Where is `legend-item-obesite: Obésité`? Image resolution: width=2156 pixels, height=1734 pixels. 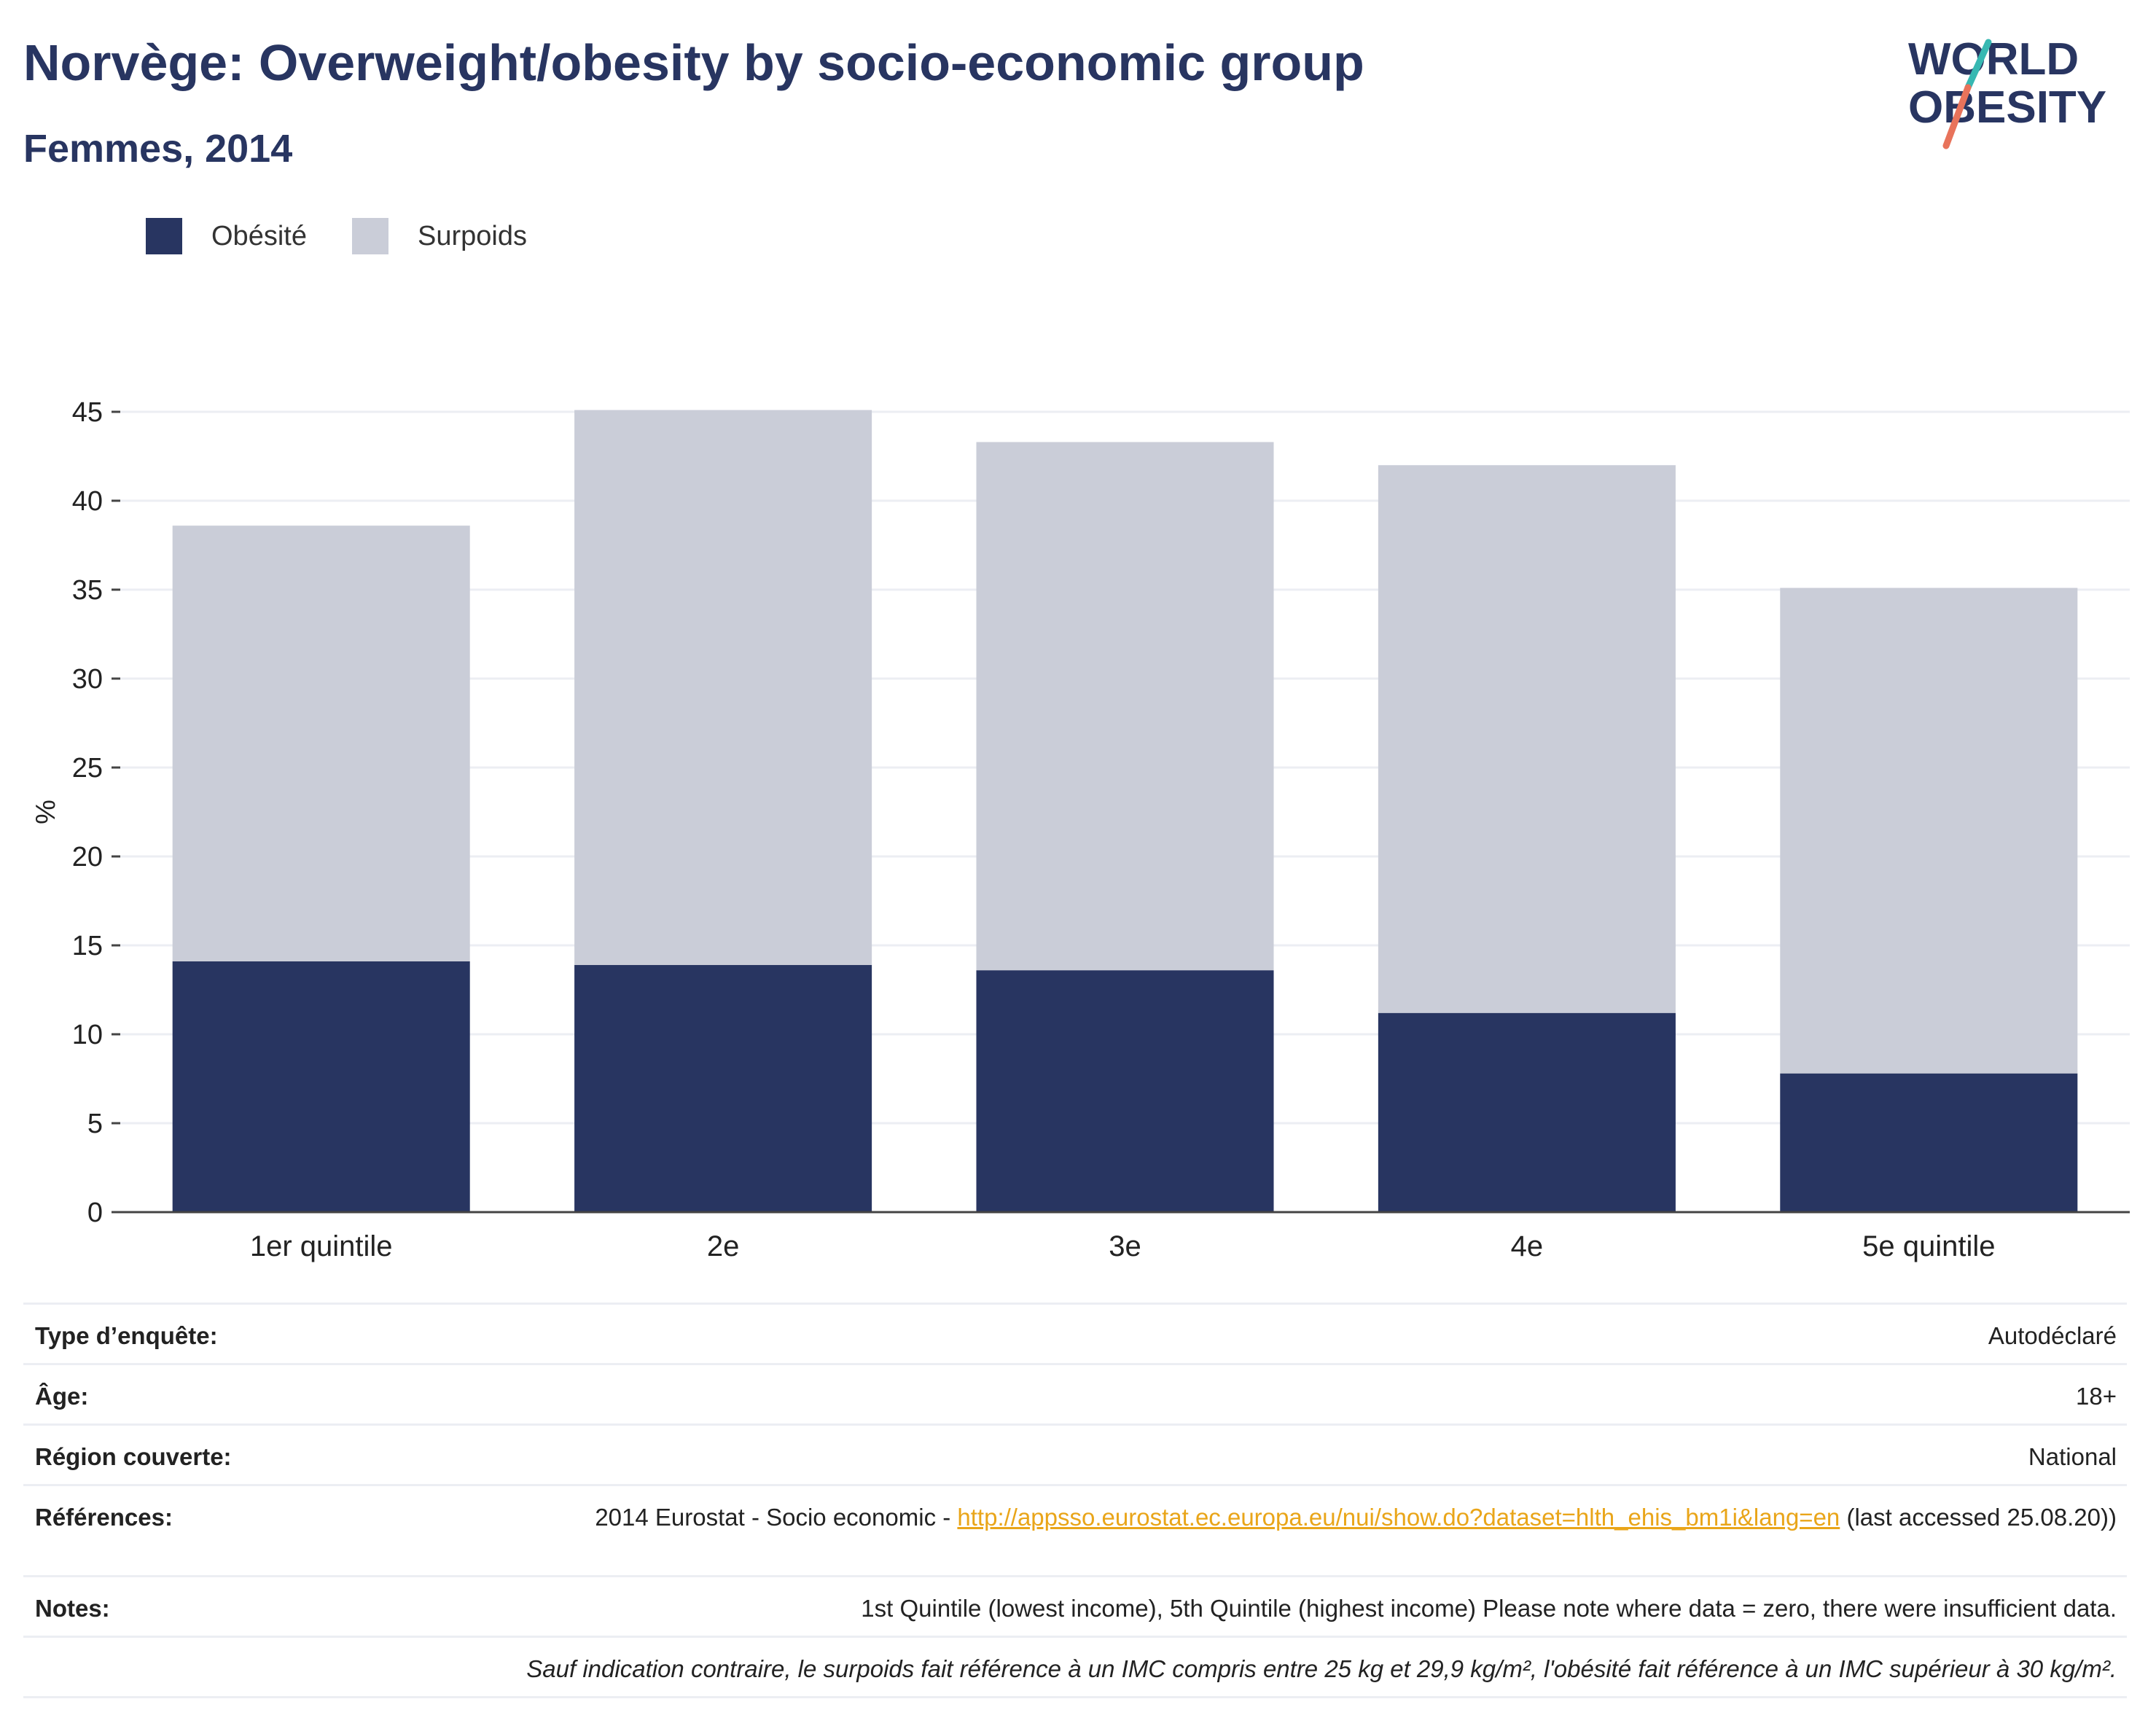 legend-item-obesite: Obésité is located at coordinates (227, 236).